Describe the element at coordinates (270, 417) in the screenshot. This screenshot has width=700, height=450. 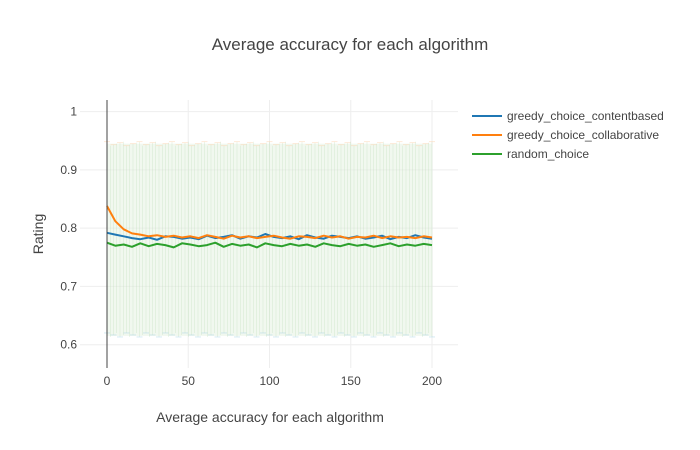
I see `x-axis-label: Average accuracy for each algorithm` at that location.